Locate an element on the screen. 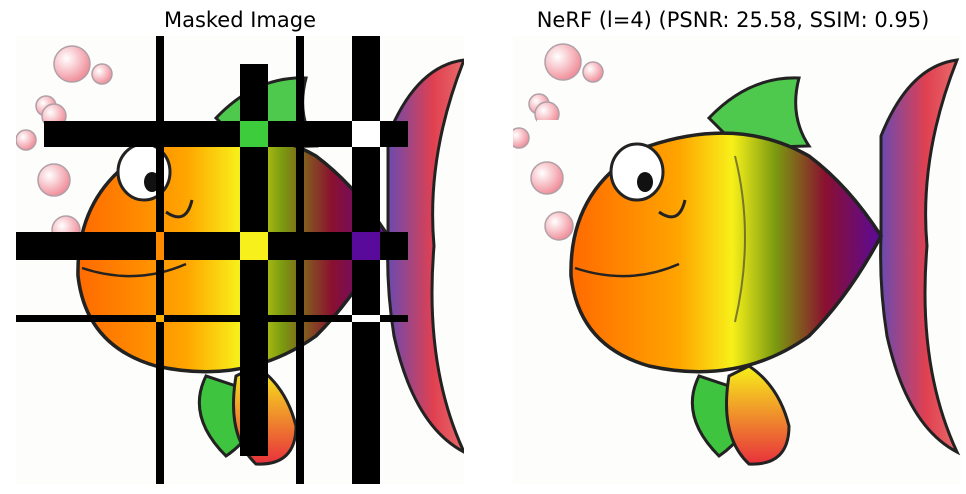 This screenshot has height=494, width=966. masked-image-title: Masked Image is located at coordinates (240, 20).